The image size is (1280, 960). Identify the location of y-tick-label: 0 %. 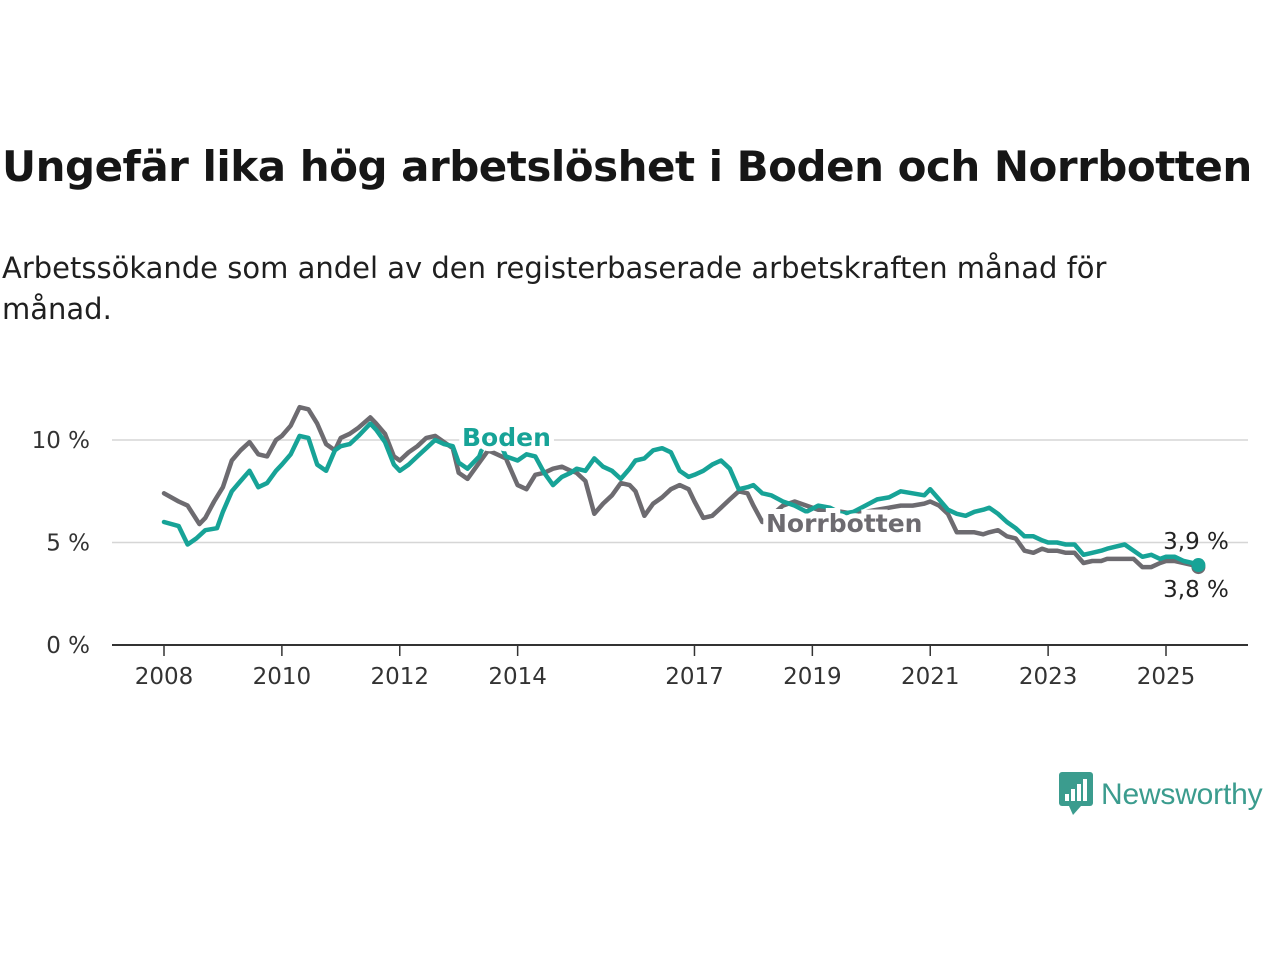
(68, 646).